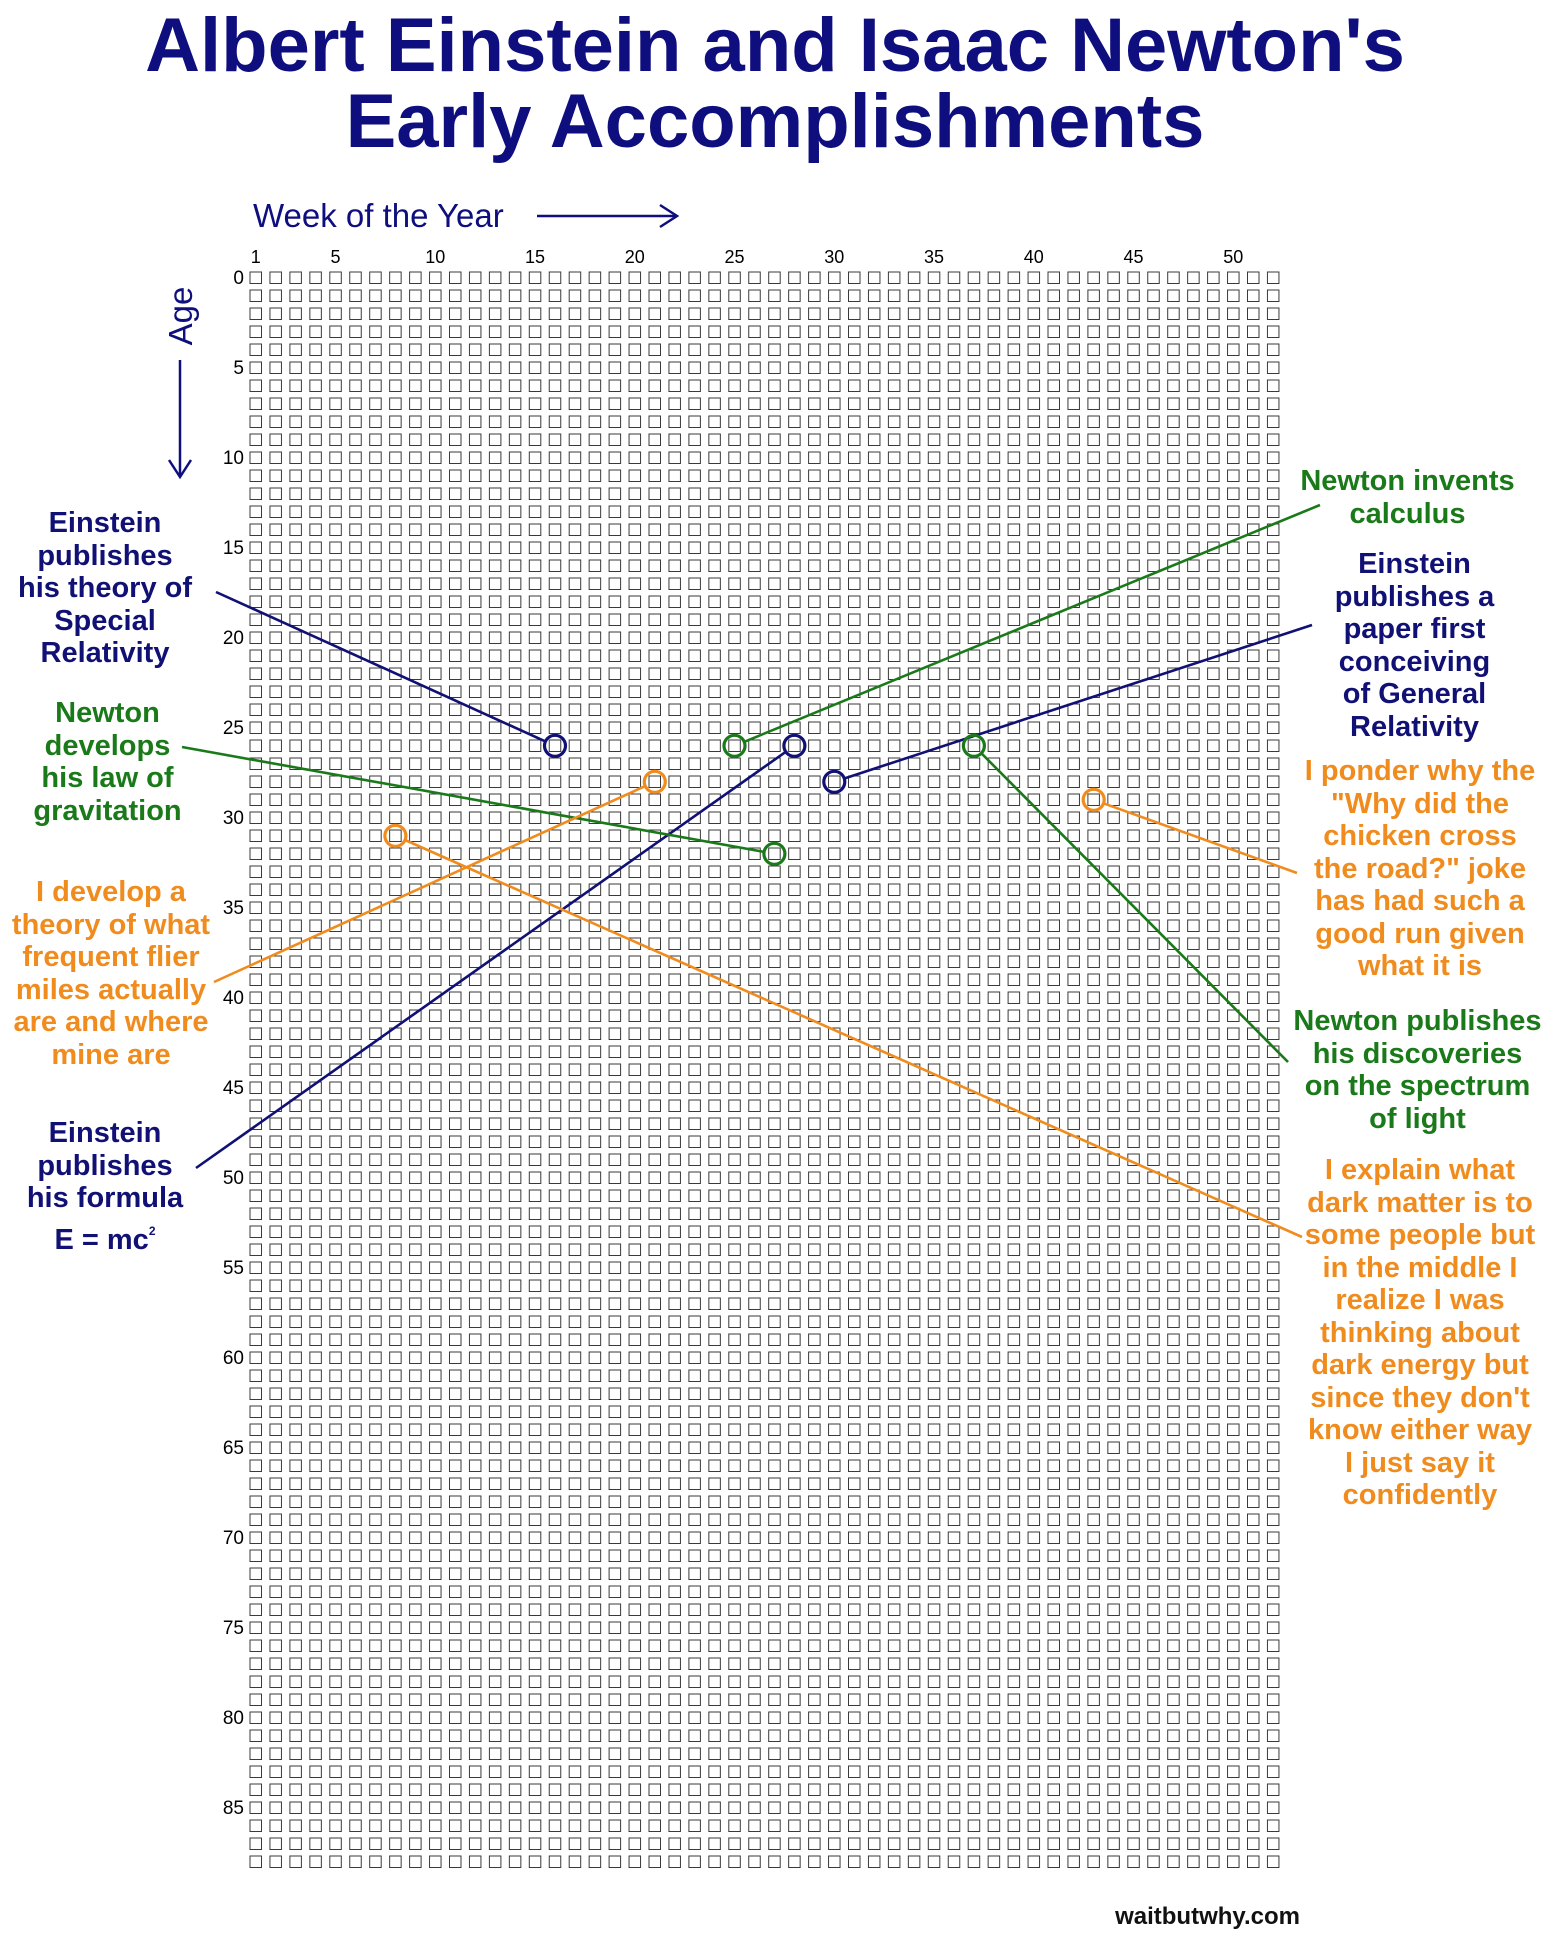  What do you see at coordinates (152, 1230) in the screenshot?
I see `formula-exponent: 2` at bounding box center [152, 1230].